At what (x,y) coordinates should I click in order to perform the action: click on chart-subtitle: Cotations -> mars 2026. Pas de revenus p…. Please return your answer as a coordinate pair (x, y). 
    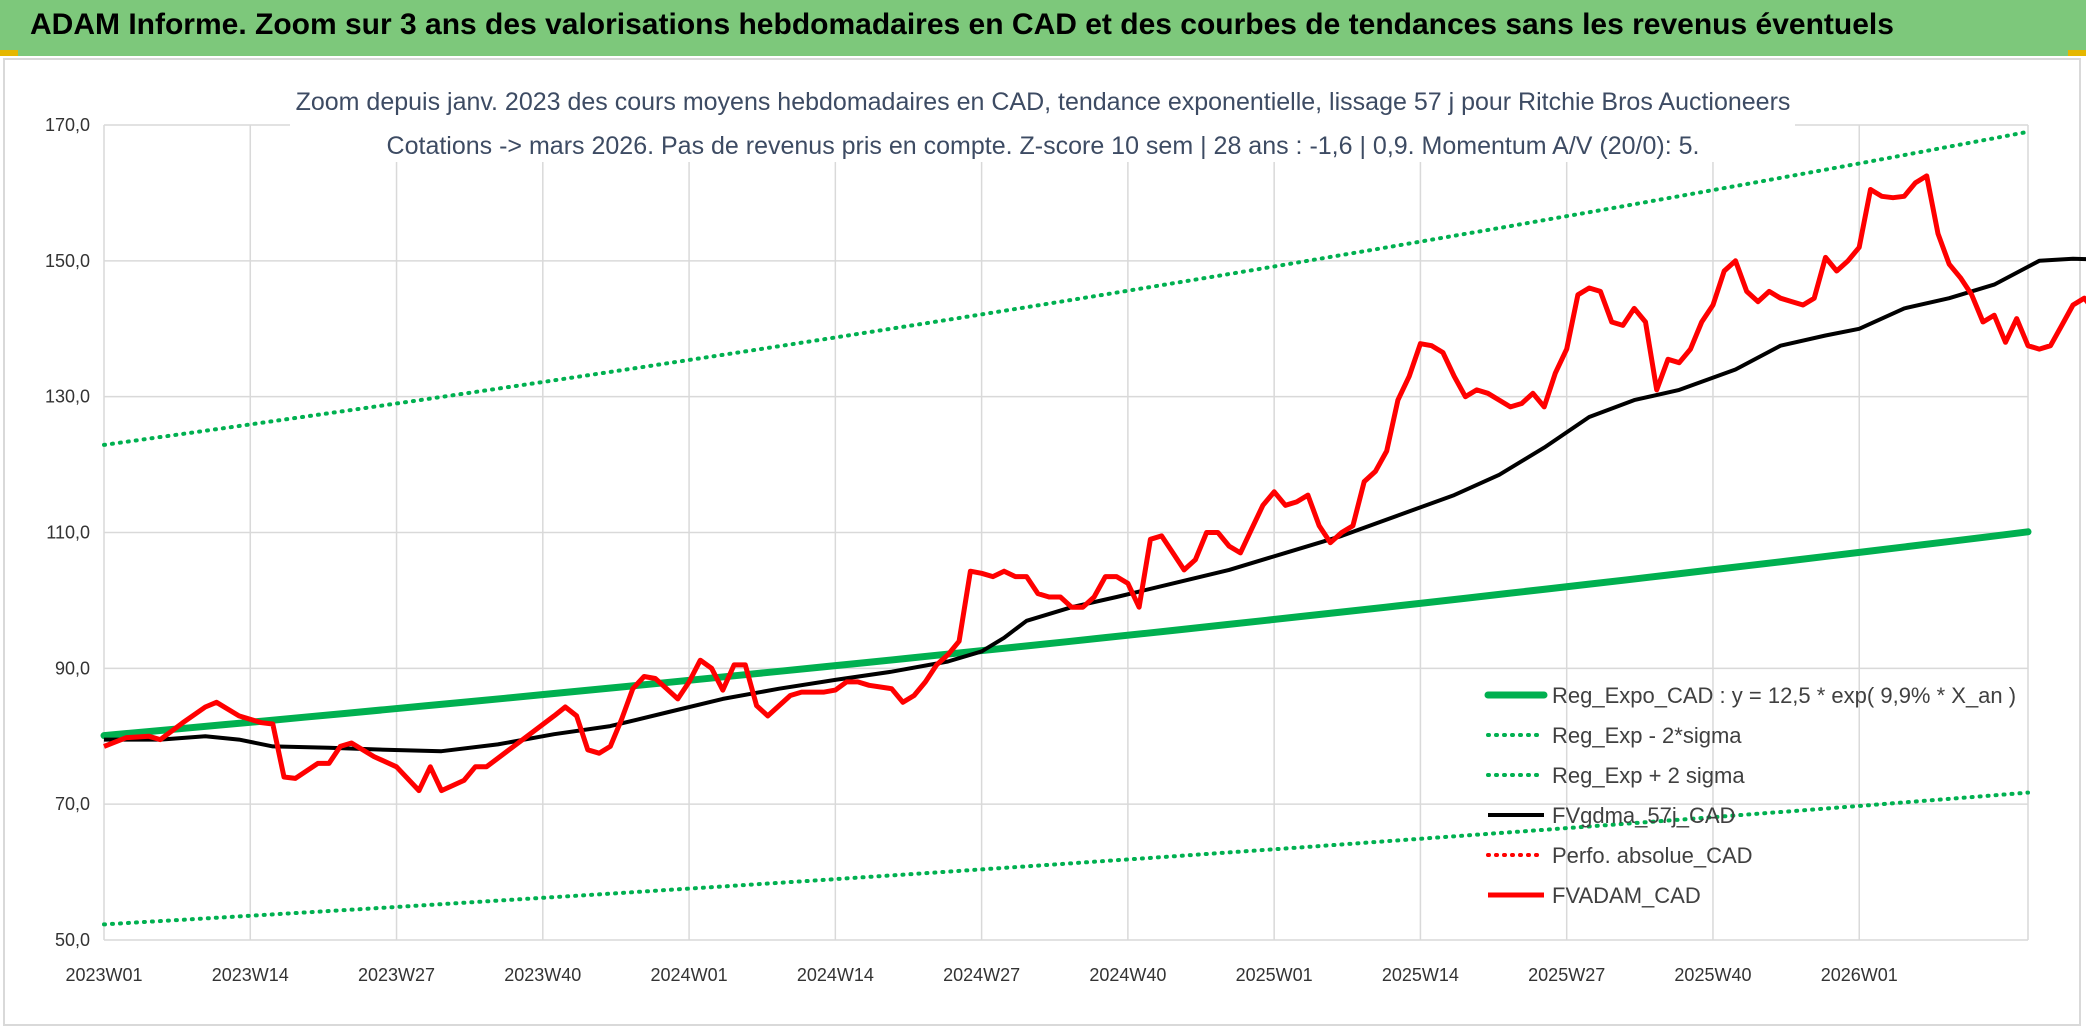
    Looking at the image, I should click on (1043, 146).